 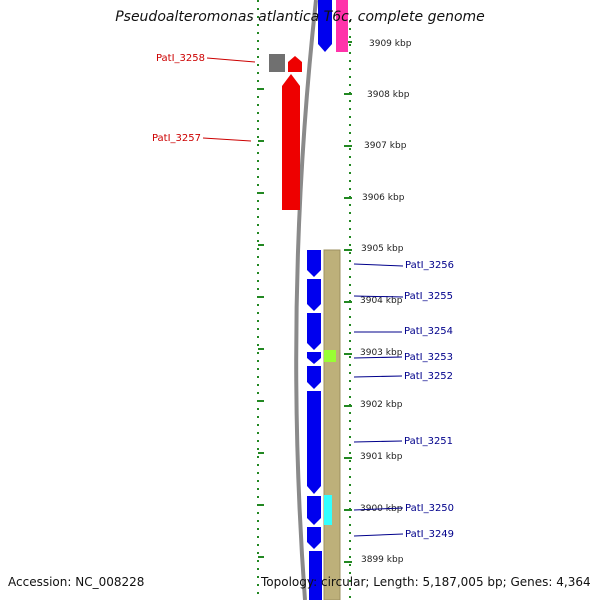 What do you see at coordinates (330, 356) in the screenshot?
I see `green-feature` at bounding box center [330, 356].